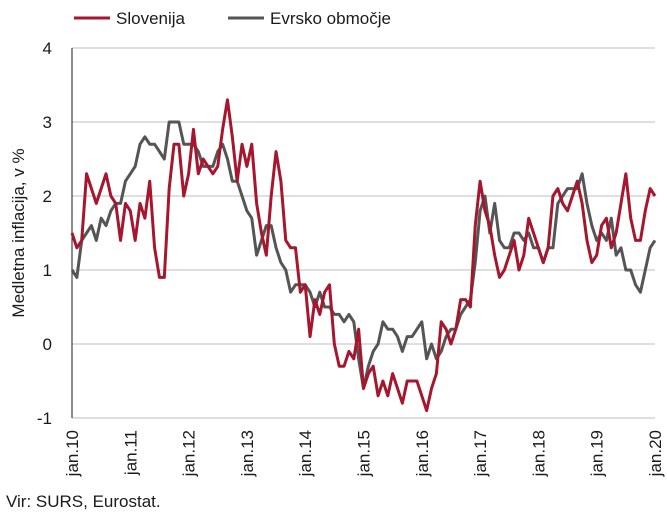 The height and width of the screenshot is (520, 667). I want to click on legend-label-slovenija: Slovenija, so click(151, 18).